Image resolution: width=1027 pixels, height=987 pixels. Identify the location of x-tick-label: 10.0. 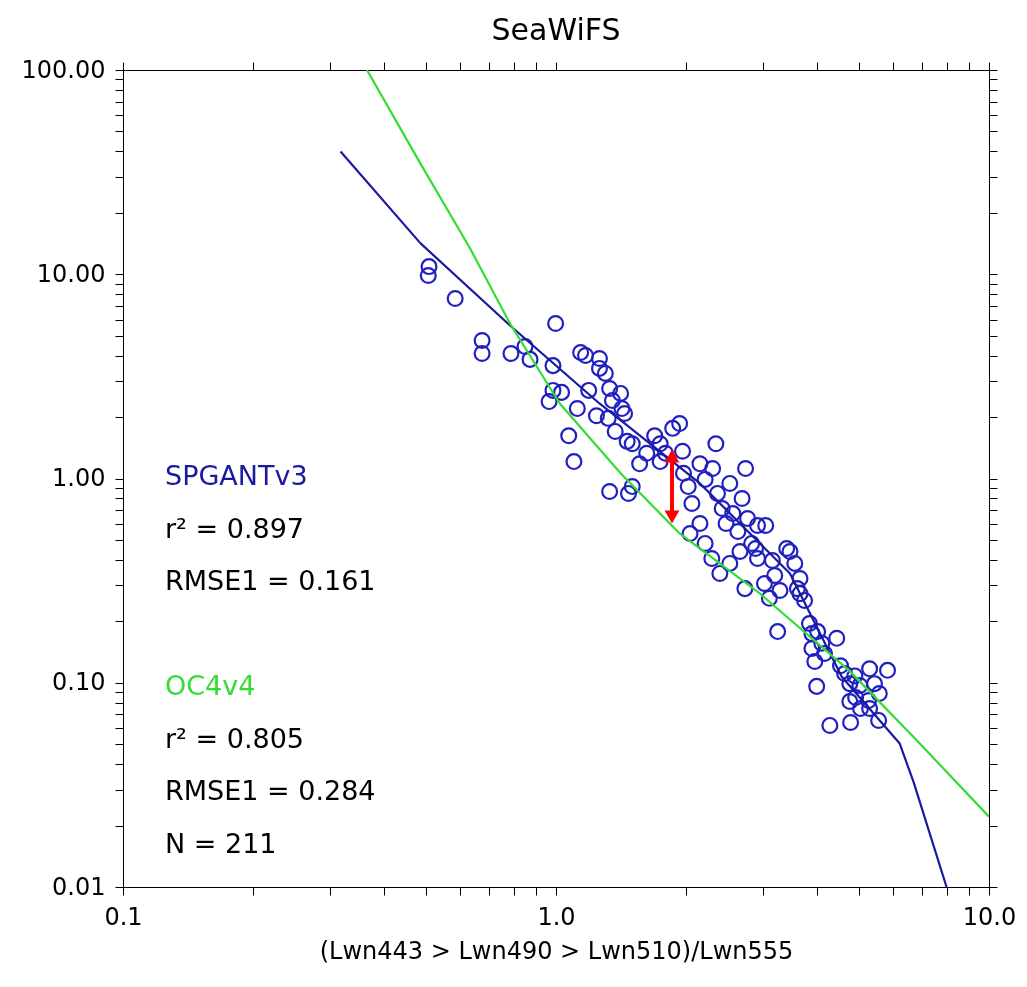
(989, 916).